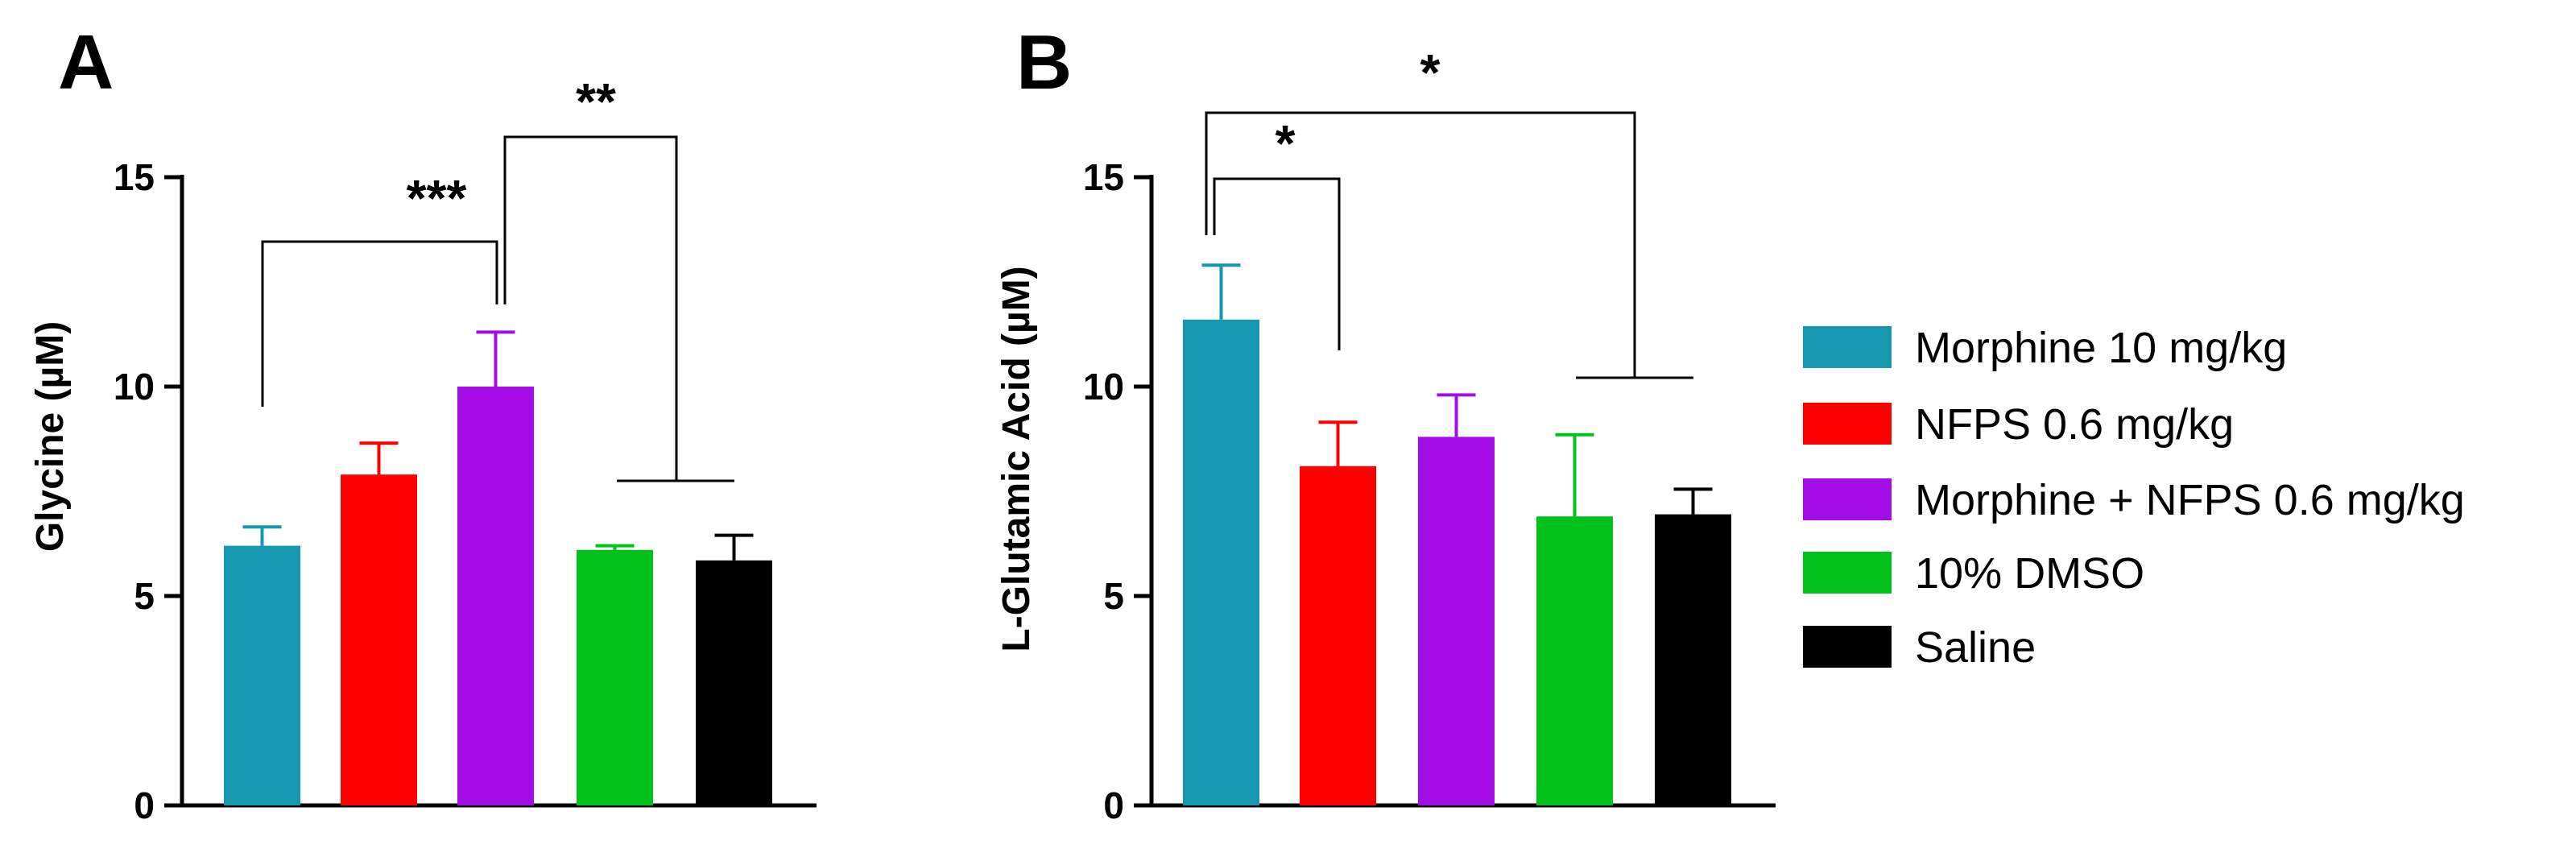  I want to click on legend-label-nfps: NFPS 0.6 mg/kg, so click(2075, 424).